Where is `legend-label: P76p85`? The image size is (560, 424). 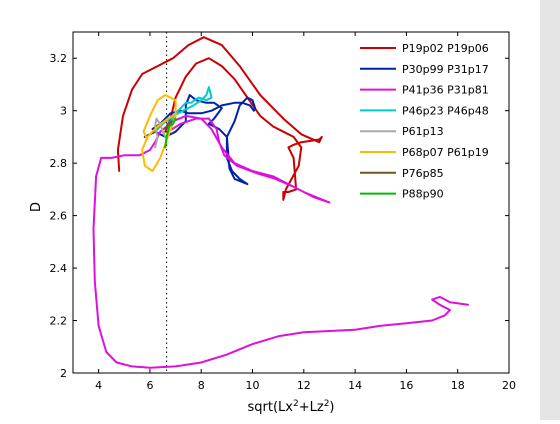
legend-label: P76p85 is located at coordinates (423, 173).